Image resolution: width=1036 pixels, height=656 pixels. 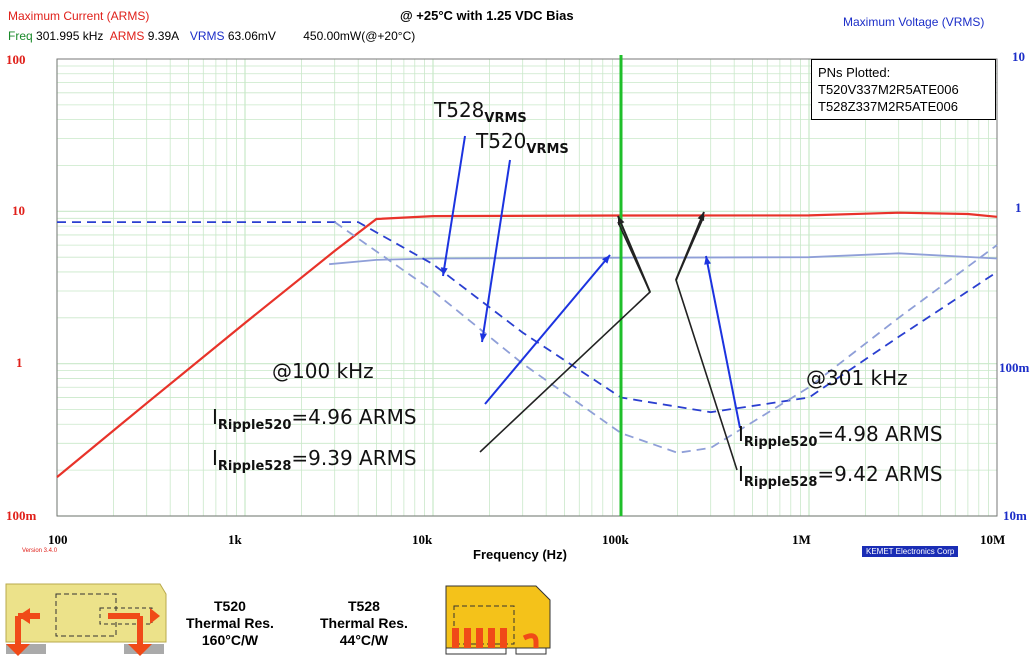 What do you see at coordinates (19, 362) in the screenshot?
I see `y-tick-left-1: 1` at bounding box center [19, 362].